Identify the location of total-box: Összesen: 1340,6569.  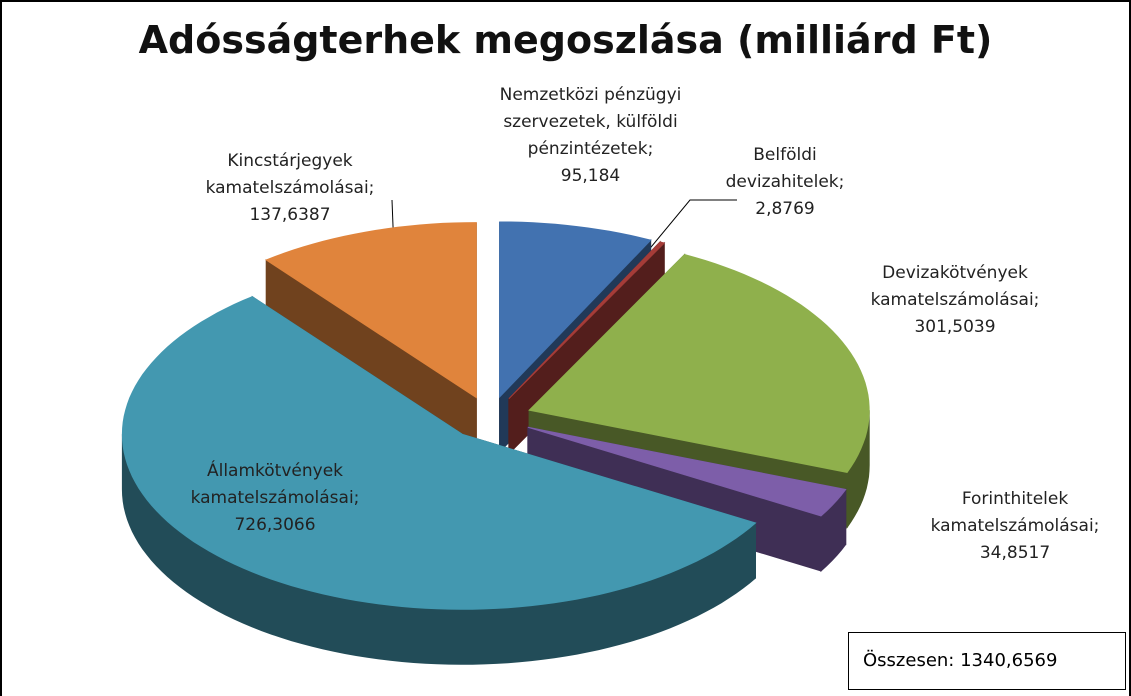
(987, 661).